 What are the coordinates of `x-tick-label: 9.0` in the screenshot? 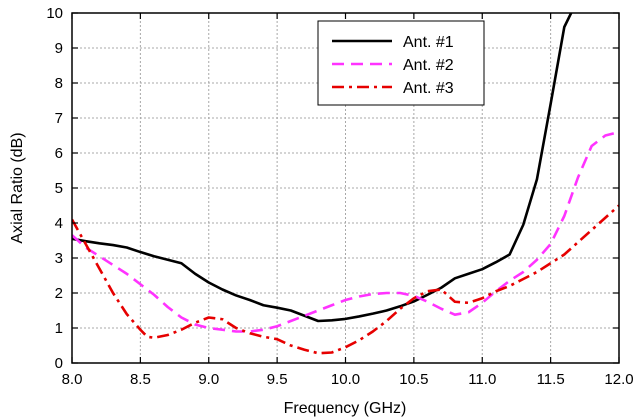 It's located at (208, 379).